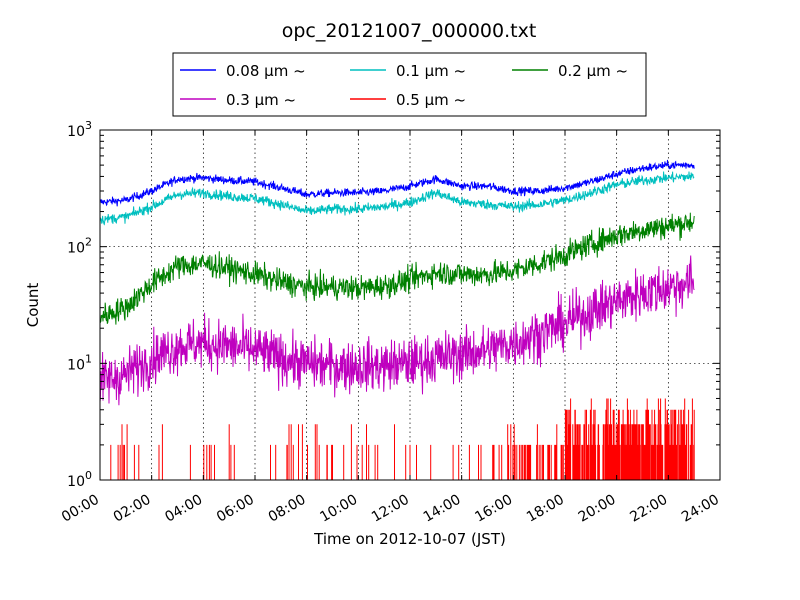  Describe the element at coordinates (132, 509) in the screenshot. I see `x-tick-label: 02:00` at that location.